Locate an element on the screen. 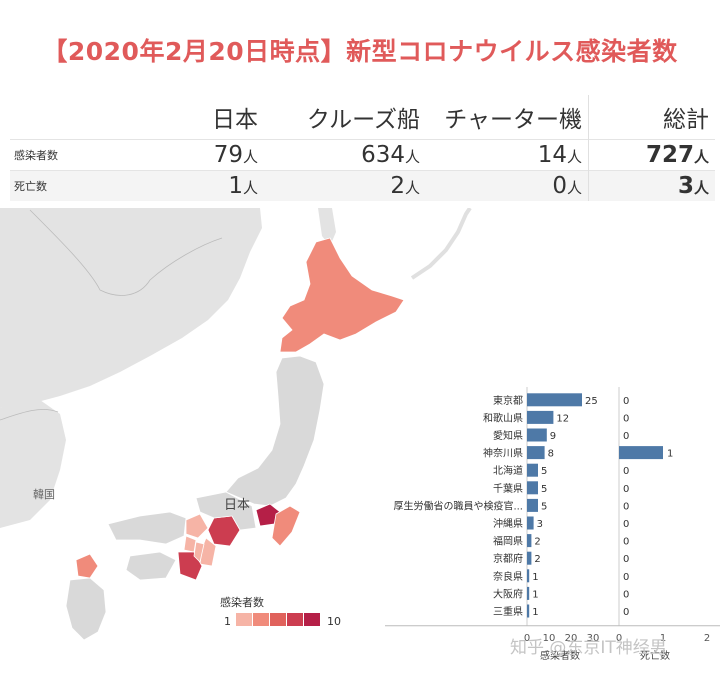 The height and width of the screenshot is (675, 720). category-label: 大阪府 is located at coordinates (508, 593).